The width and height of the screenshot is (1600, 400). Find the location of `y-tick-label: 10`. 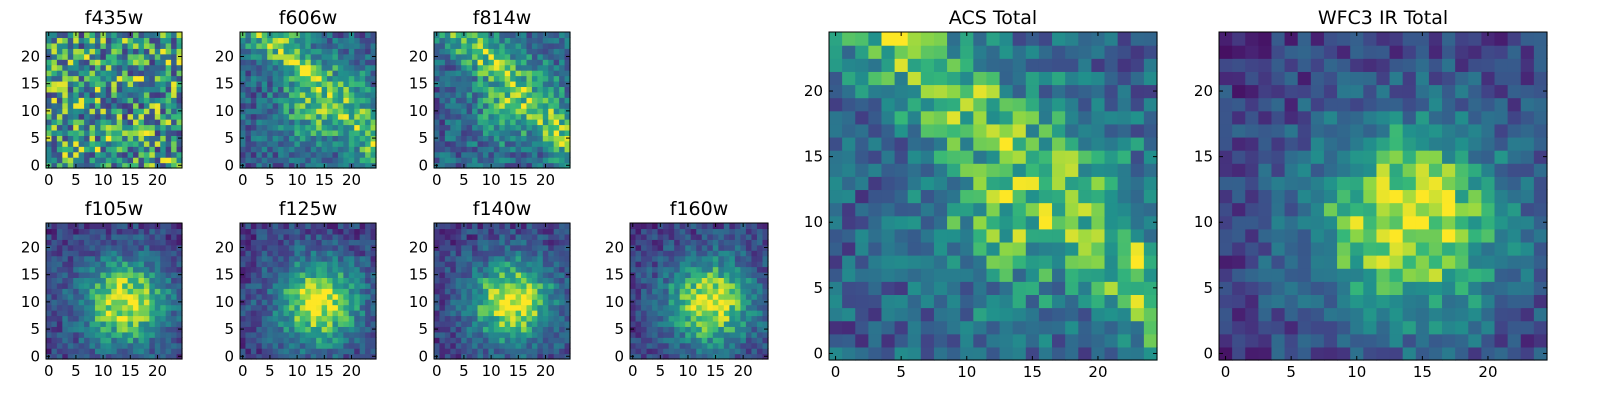

y-tick-label: 10 is located at coordinates (418, 111).